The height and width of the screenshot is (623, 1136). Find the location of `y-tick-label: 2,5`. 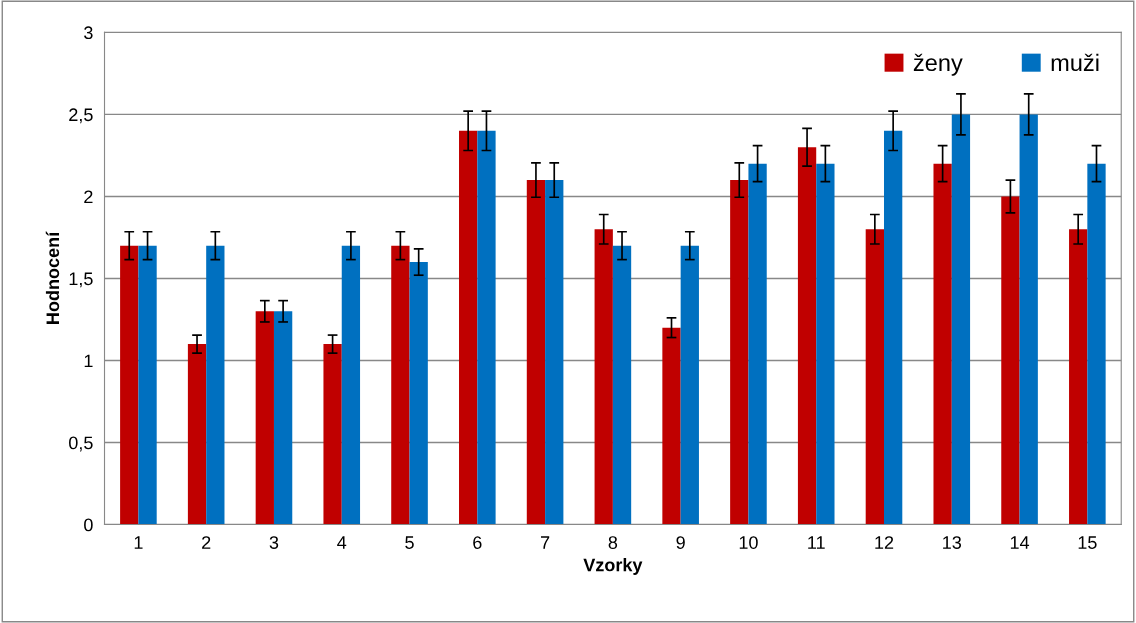

y-tick-label: 2,5 is located at coordinates (81, 116).